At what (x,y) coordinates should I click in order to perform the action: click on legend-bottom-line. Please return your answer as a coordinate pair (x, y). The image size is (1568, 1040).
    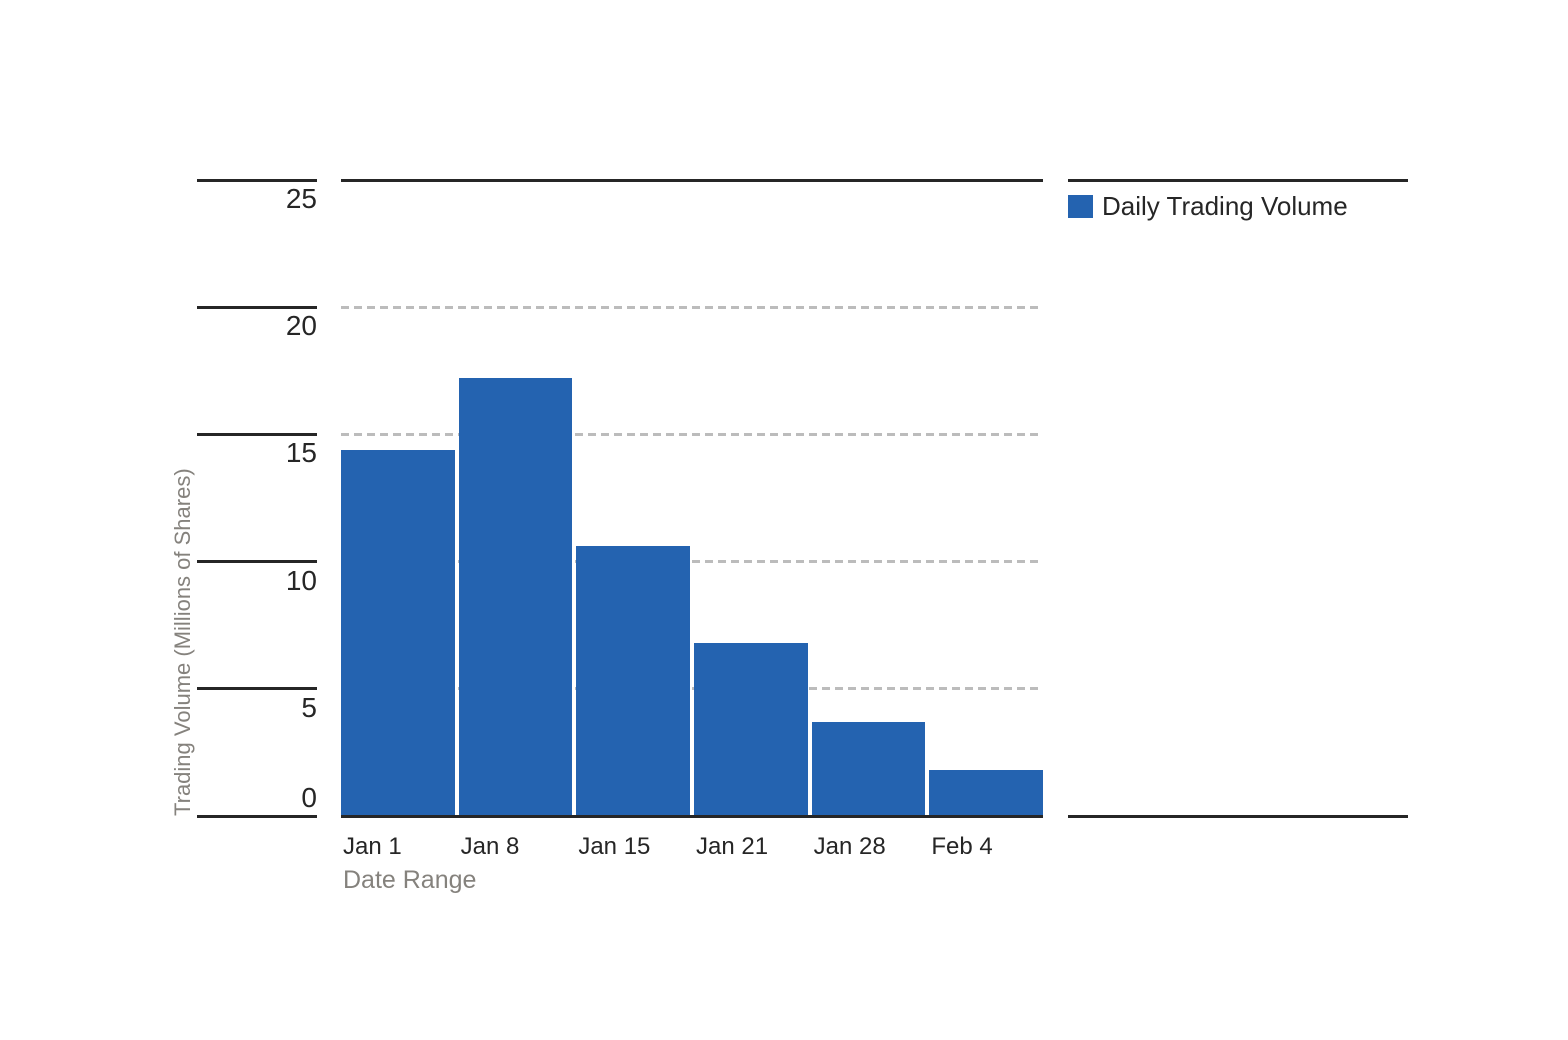
    Looking at the image, I should click on (1238, 816).